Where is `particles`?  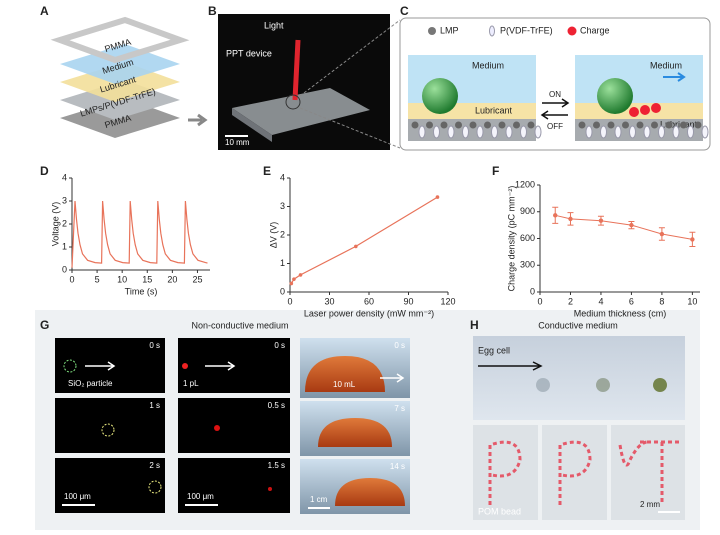 particles is located at coordinates (560, 130).